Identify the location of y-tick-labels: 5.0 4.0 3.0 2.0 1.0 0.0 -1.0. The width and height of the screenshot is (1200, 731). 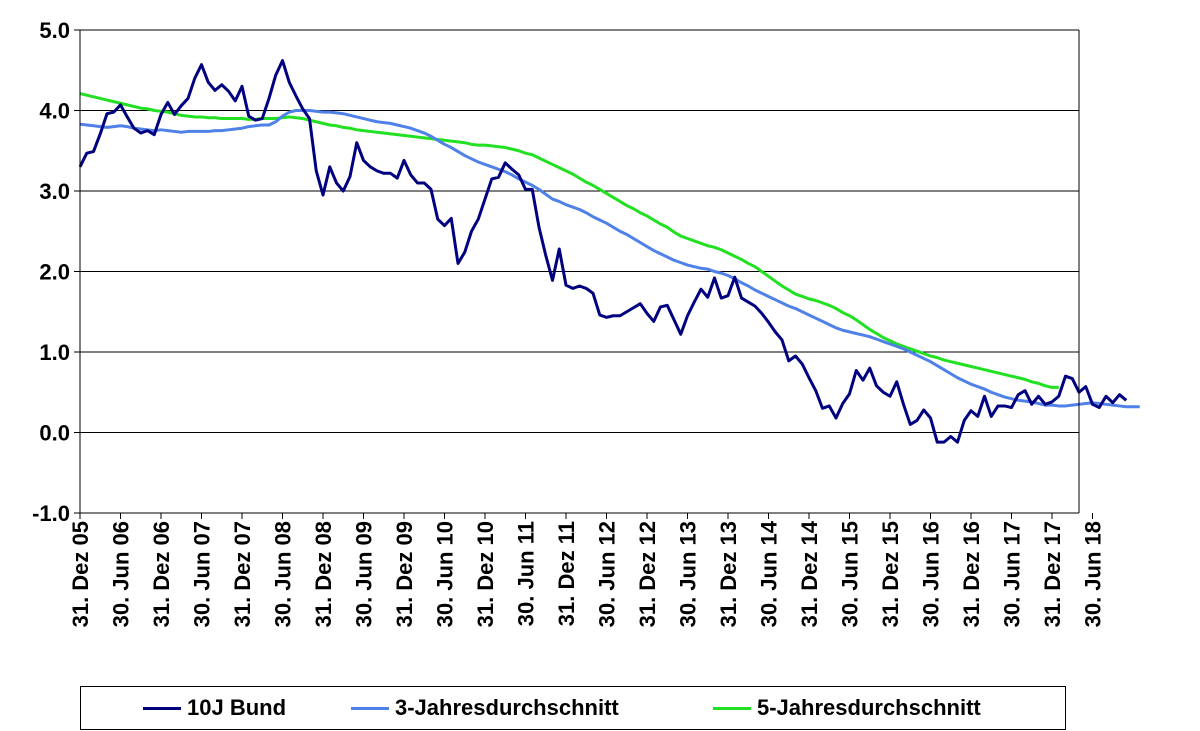
(56, 272).